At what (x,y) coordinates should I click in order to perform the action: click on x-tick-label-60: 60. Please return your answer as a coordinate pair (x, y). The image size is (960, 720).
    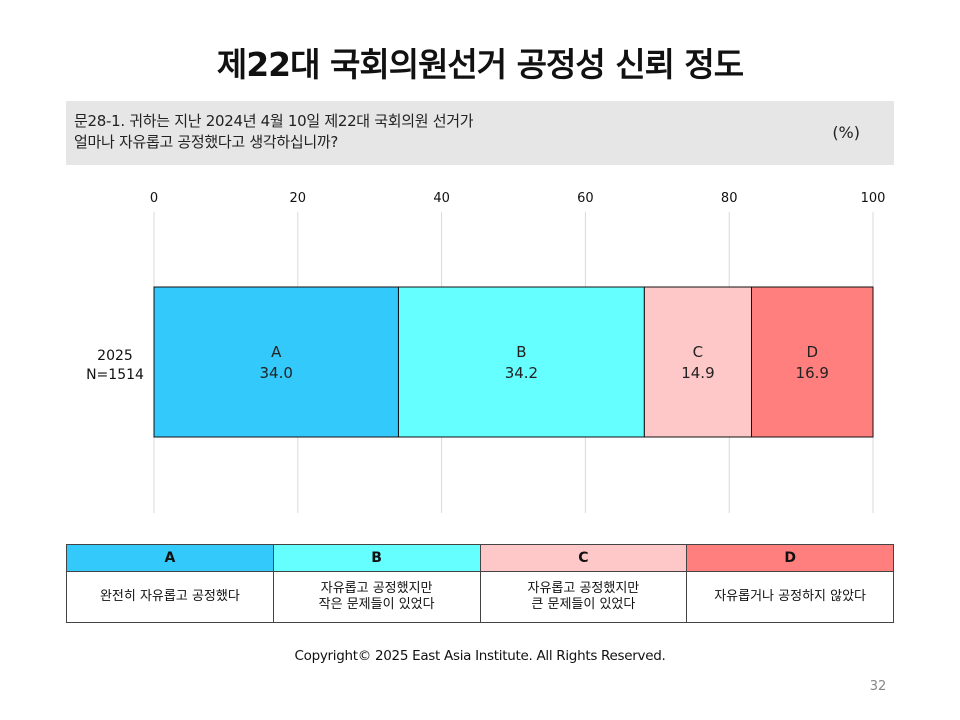
    Looking at the image, I should click on (585, 198).